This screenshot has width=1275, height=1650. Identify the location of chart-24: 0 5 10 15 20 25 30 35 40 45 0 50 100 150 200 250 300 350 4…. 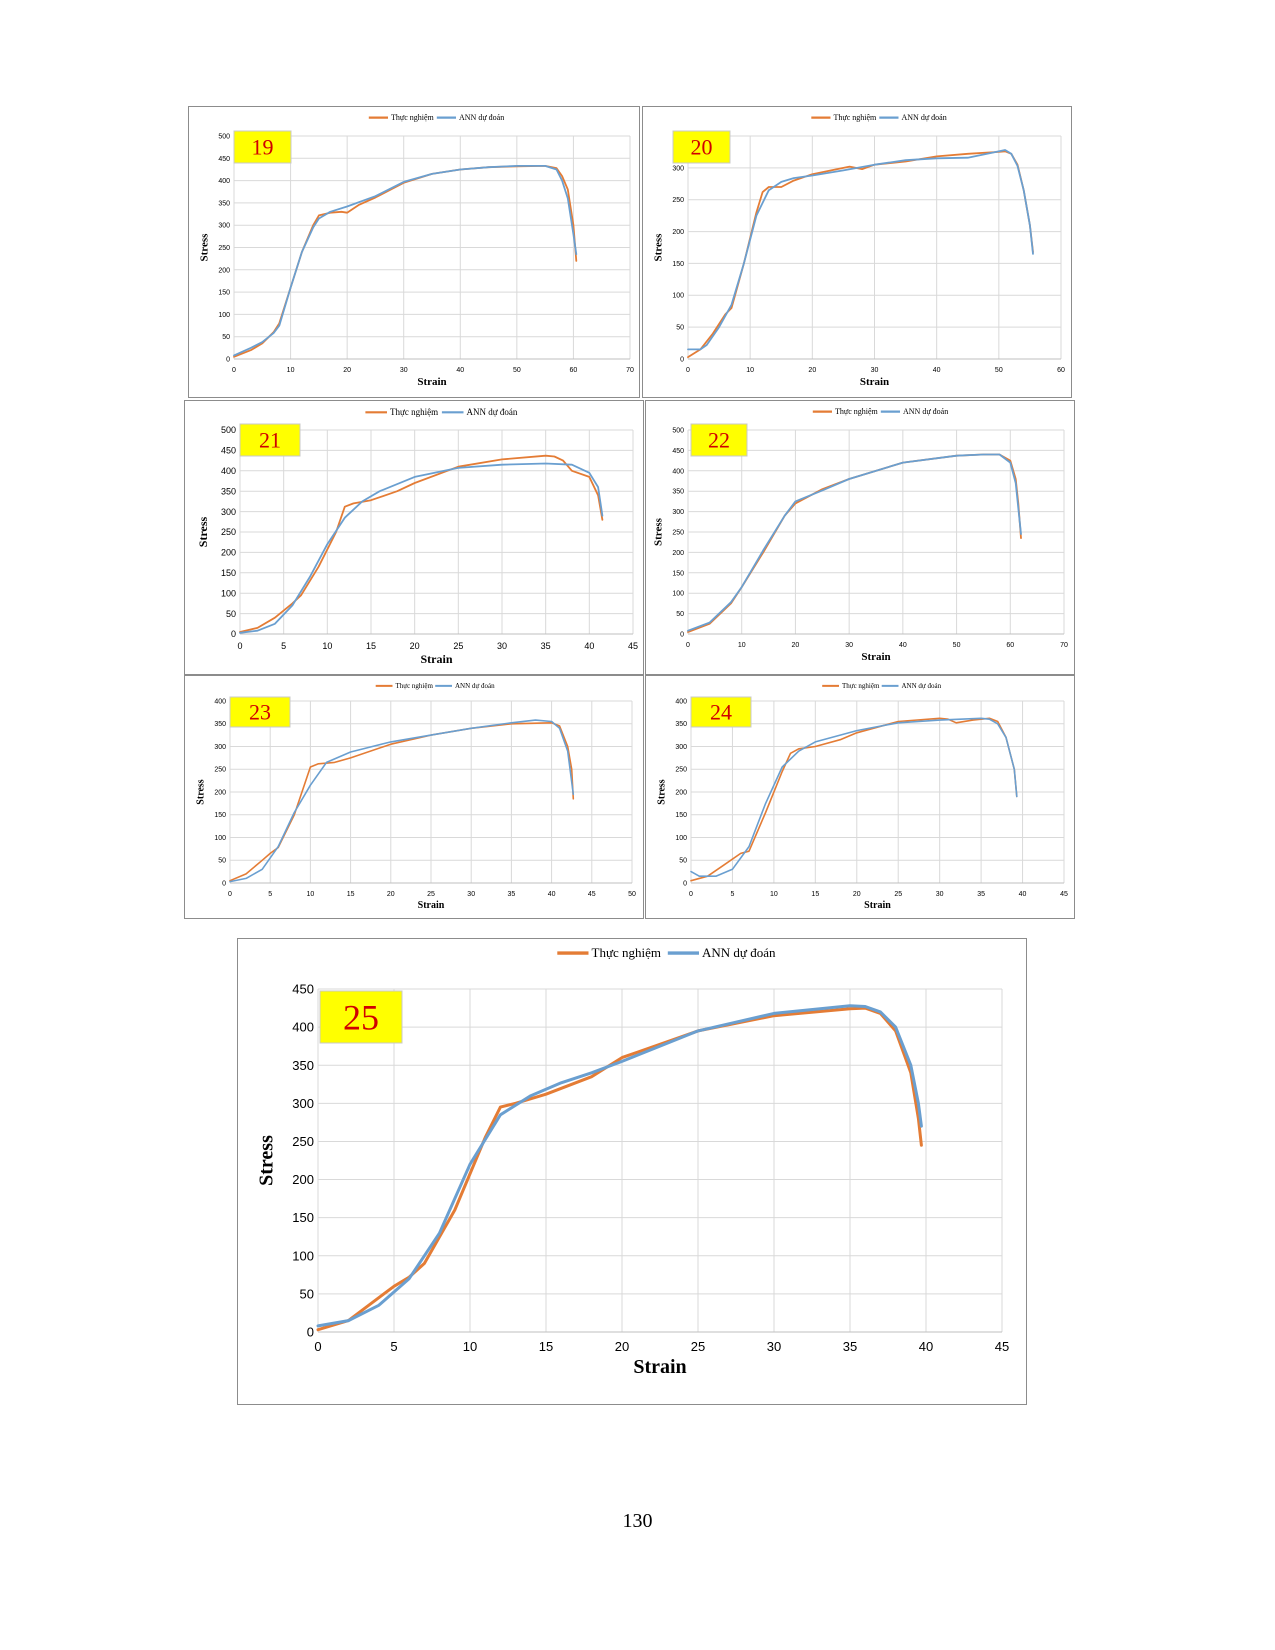
(860, 797).